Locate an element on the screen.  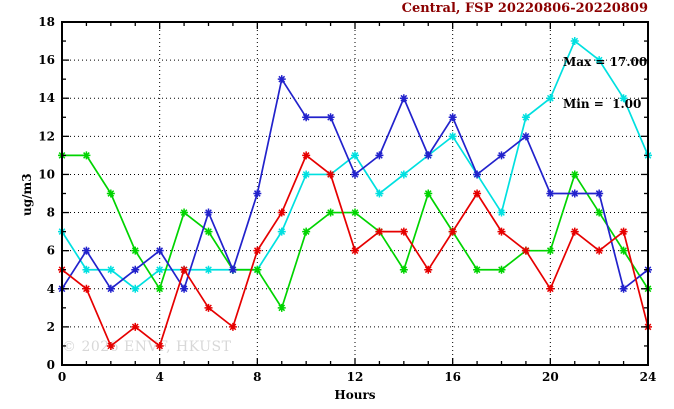
y-tick-label: 0 is located at coordinates (51, 365).